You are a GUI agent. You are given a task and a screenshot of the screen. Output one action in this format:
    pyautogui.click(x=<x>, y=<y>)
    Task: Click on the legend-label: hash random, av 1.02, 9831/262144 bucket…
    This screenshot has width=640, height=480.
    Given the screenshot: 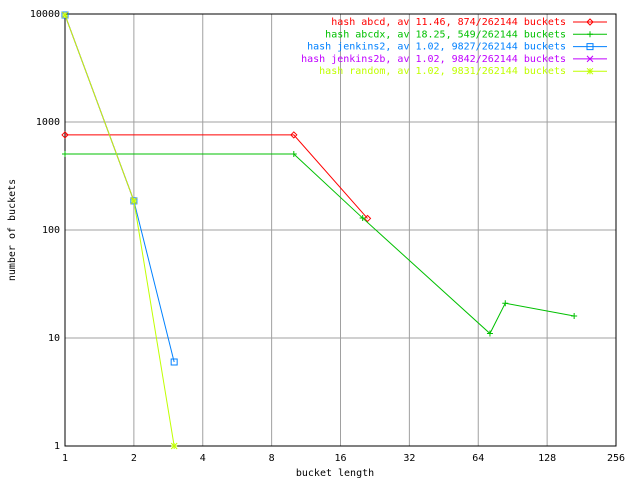 What is the action you would take?
    pyautogui.click(x=442, y=71)
    